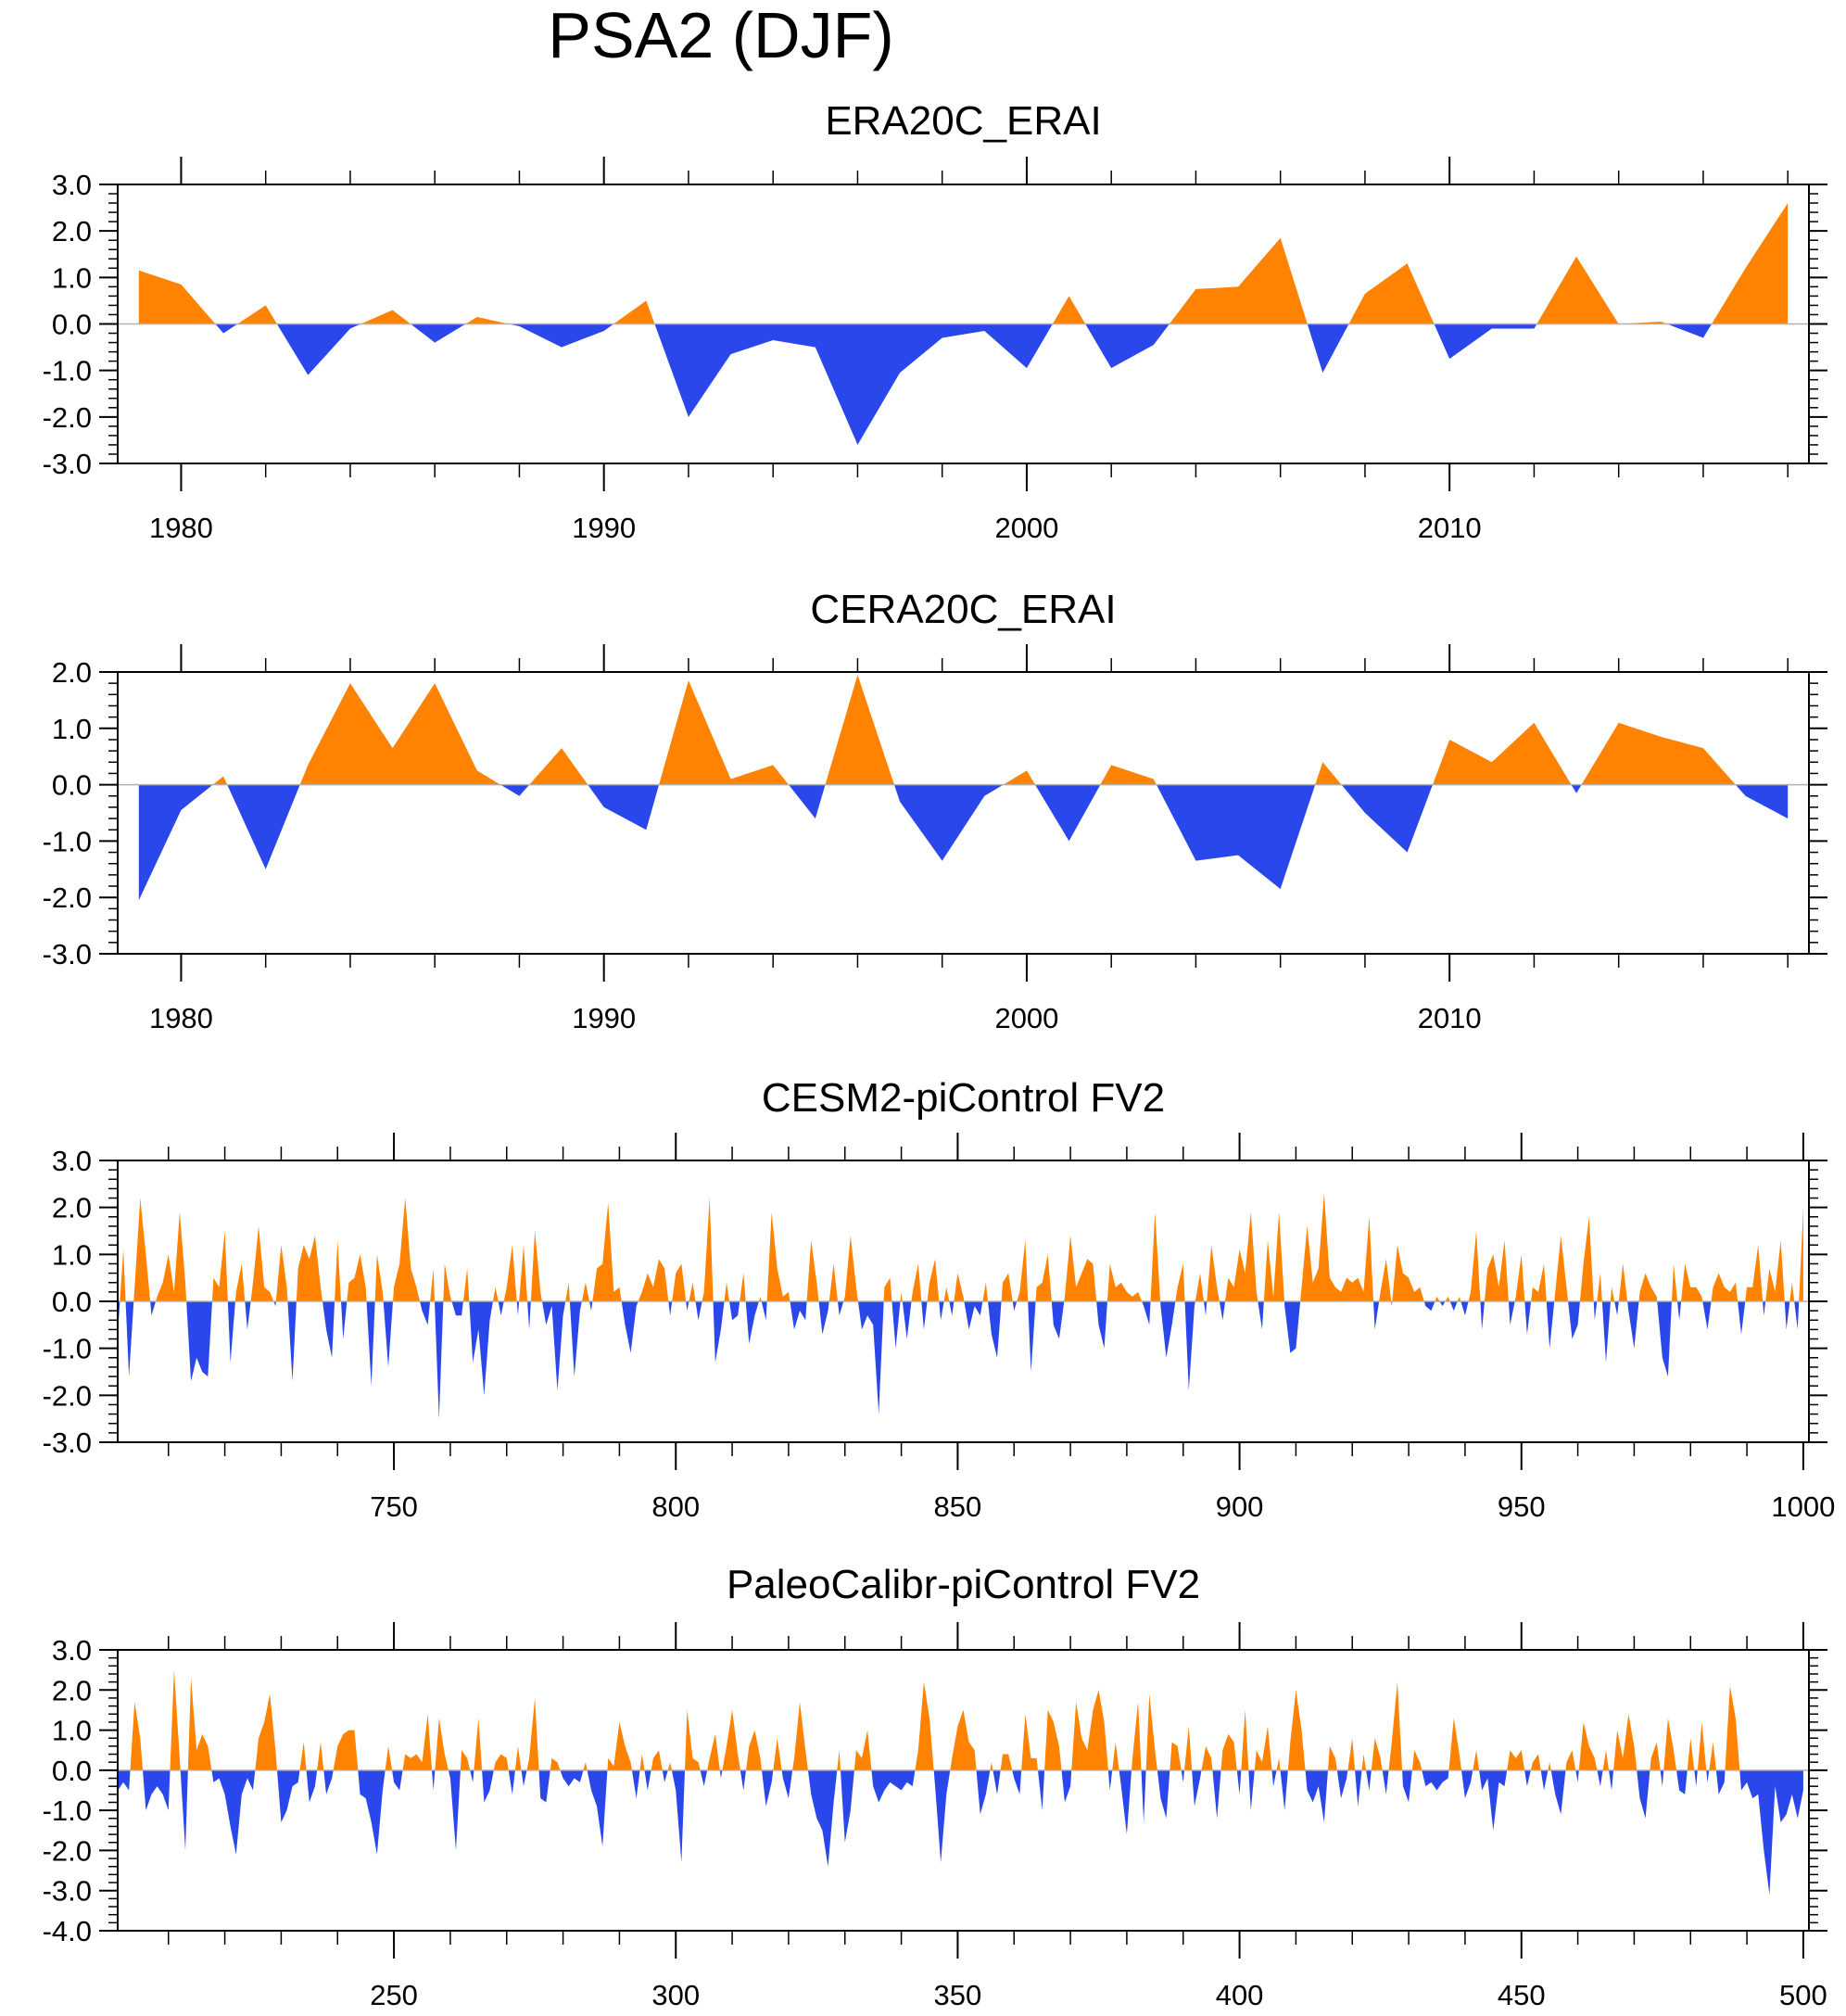 This screenshot has height=2016, width=1846. Describe the element at coordinates (1803, 1995) in the screenshot. I see `x-tick-label: 500` at that location.